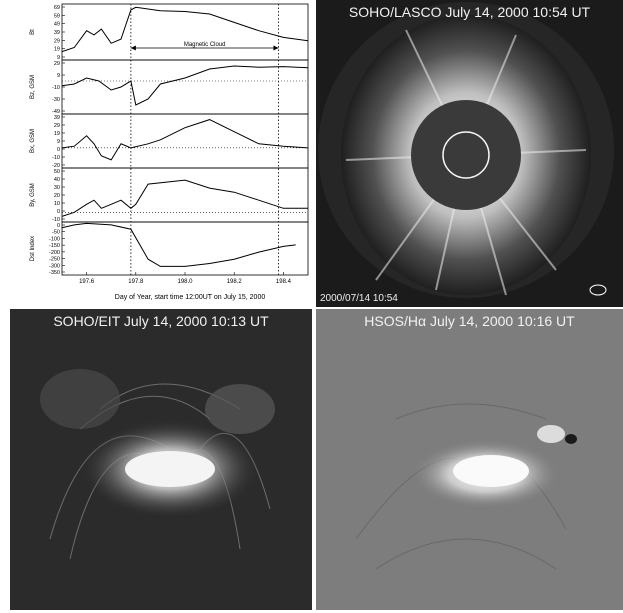 This screenshot has width=623, height=613. Describe the element at coordinates (56, 100) in the screenshot. I see `y-tick-label: -30` at that location.